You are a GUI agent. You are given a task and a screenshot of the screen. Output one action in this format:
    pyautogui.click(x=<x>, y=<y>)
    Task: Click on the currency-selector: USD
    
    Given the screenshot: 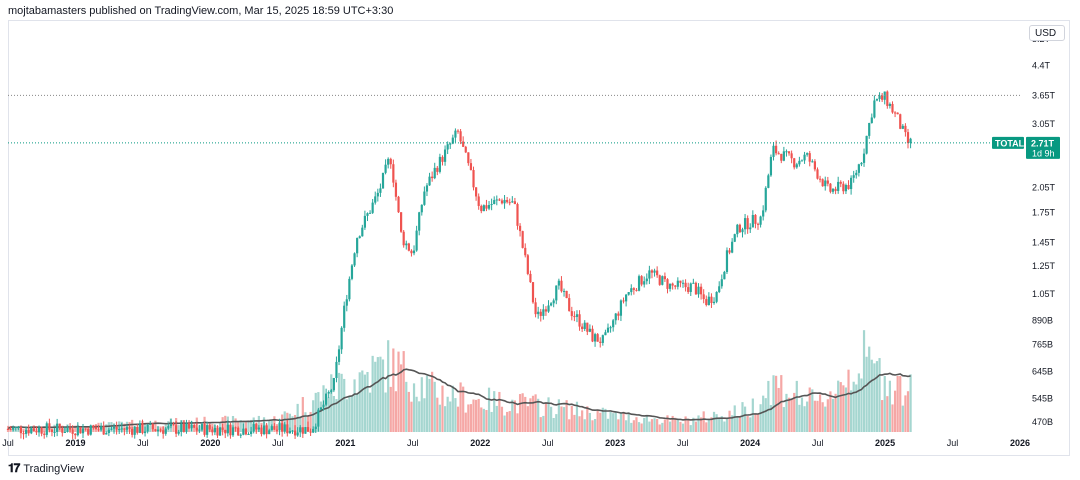 What is the action you would take?
    pyautogui.click(x=1047, y=33)
    